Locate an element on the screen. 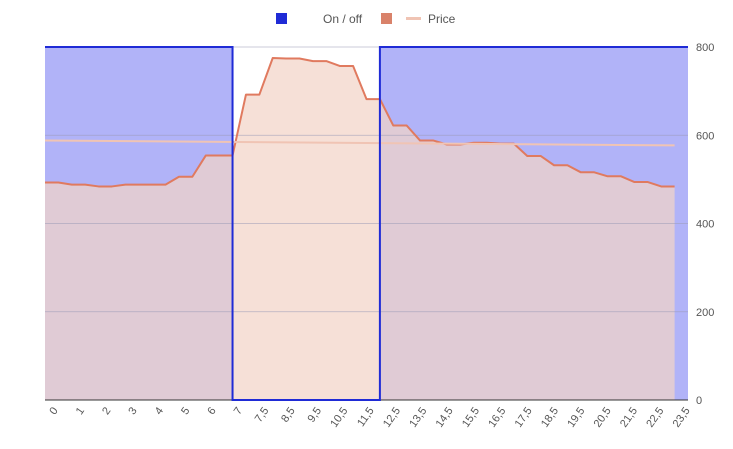 Image resolution: width=733 pixels, height=449 pixels. x-tick-label: 1 is located at coordinates (80, 411).